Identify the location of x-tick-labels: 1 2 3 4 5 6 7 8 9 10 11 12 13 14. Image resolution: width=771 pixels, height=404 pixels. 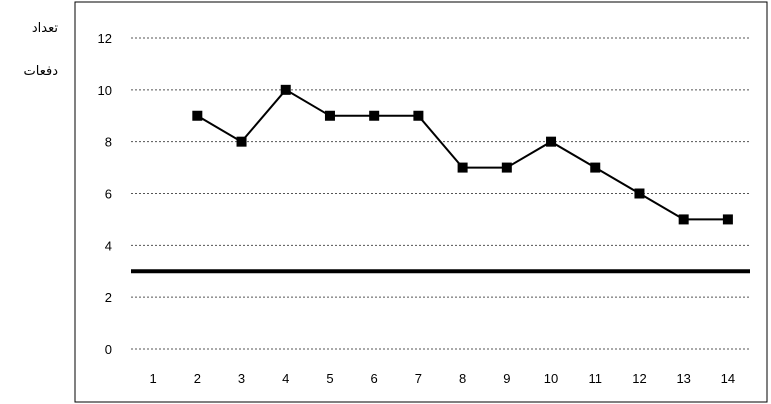
(442, 378).